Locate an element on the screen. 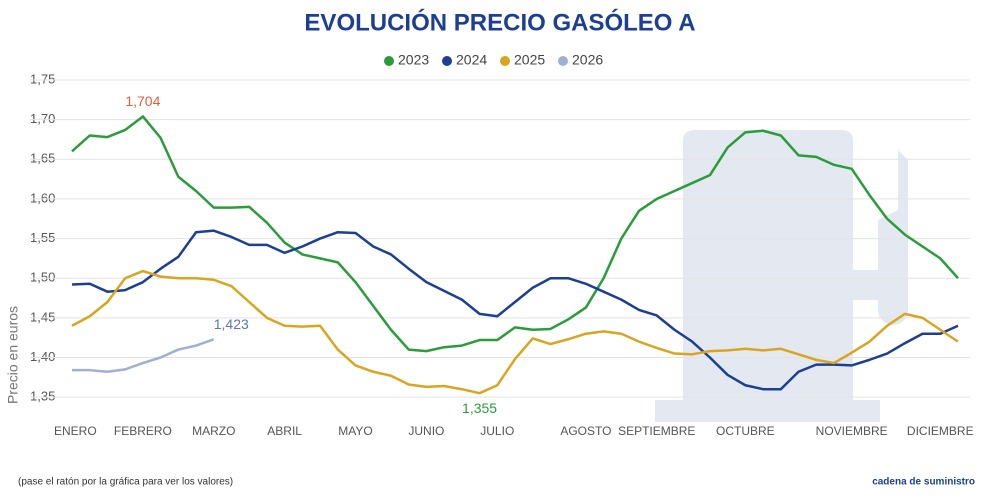 The height and width of the screenshot is (500, 1000). legend-label: 2026 is located at coordinates (587, 60).